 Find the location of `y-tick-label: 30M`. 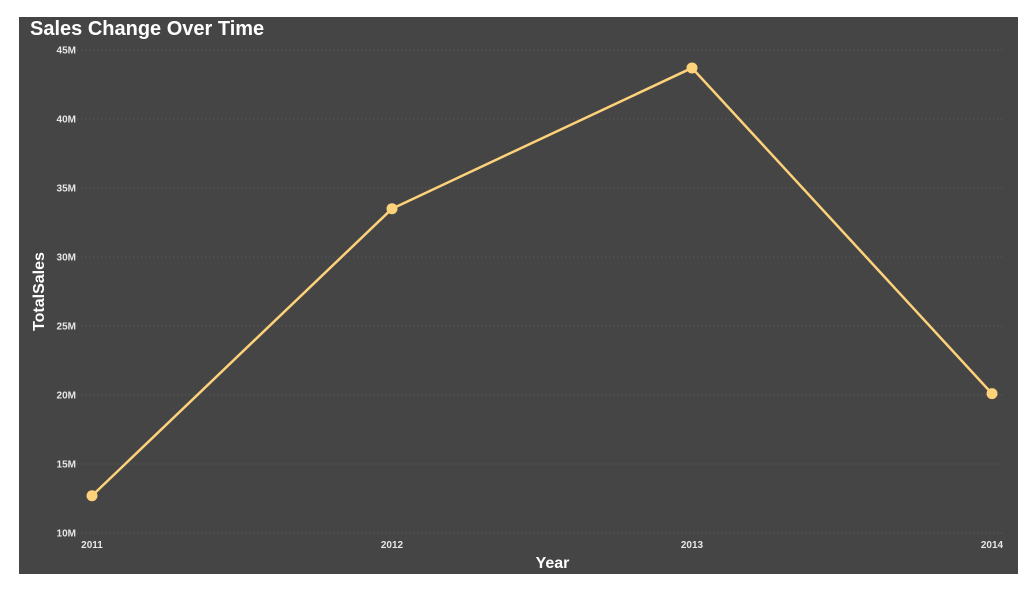

y-tick-label: 30M is located at coordinates (66, 258).